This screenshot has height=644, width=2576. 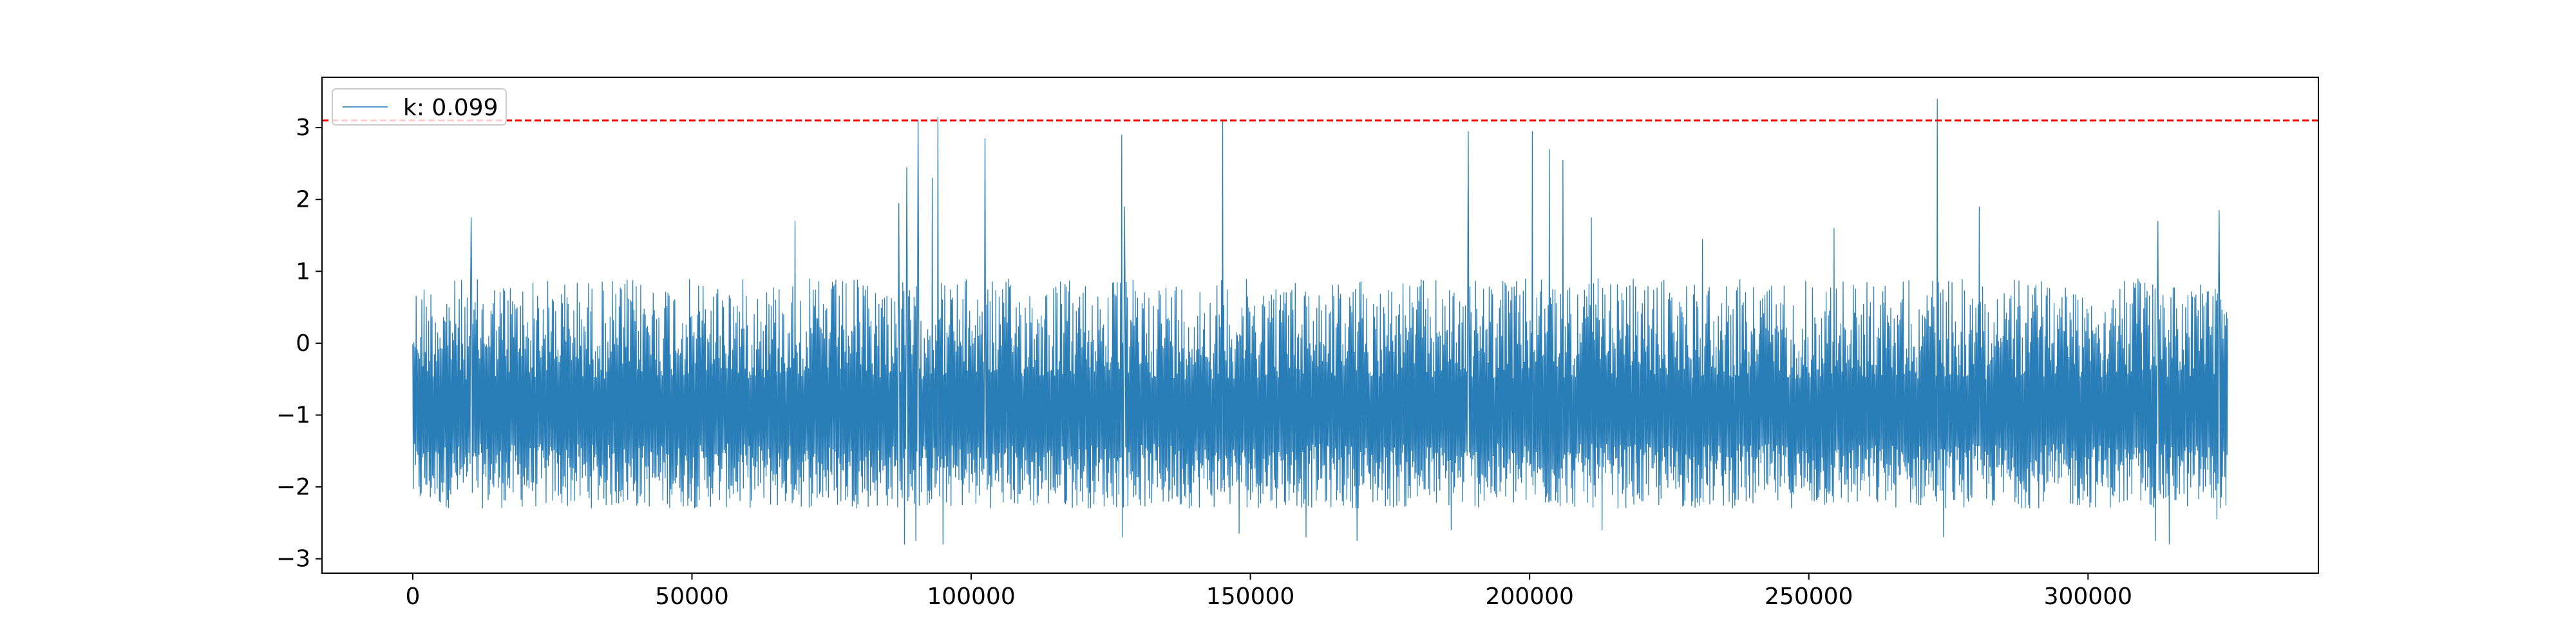 I want to click on x-tick-label: 0, so click(x=413, y=596).